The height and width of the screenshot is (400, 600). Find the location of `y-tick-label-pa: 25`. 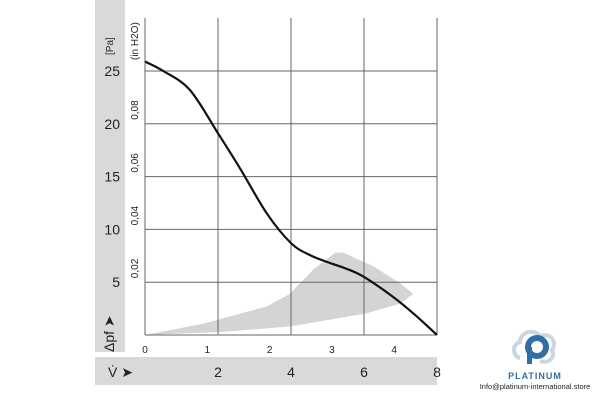

y-tick-label-pa: 25 is located at coordinates (112, 71).